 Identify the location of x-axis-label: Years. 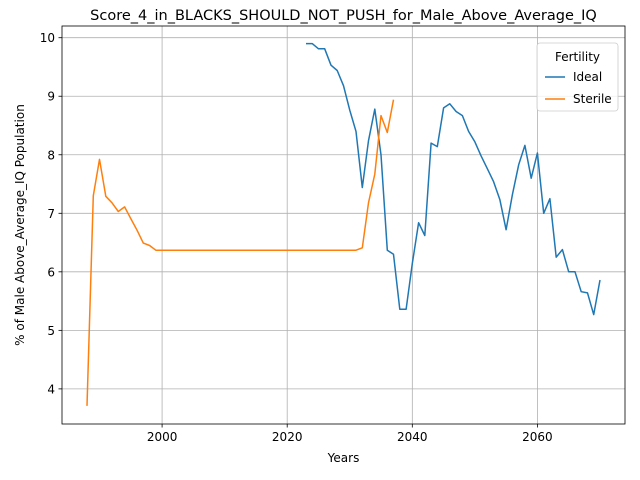
(343, 458).